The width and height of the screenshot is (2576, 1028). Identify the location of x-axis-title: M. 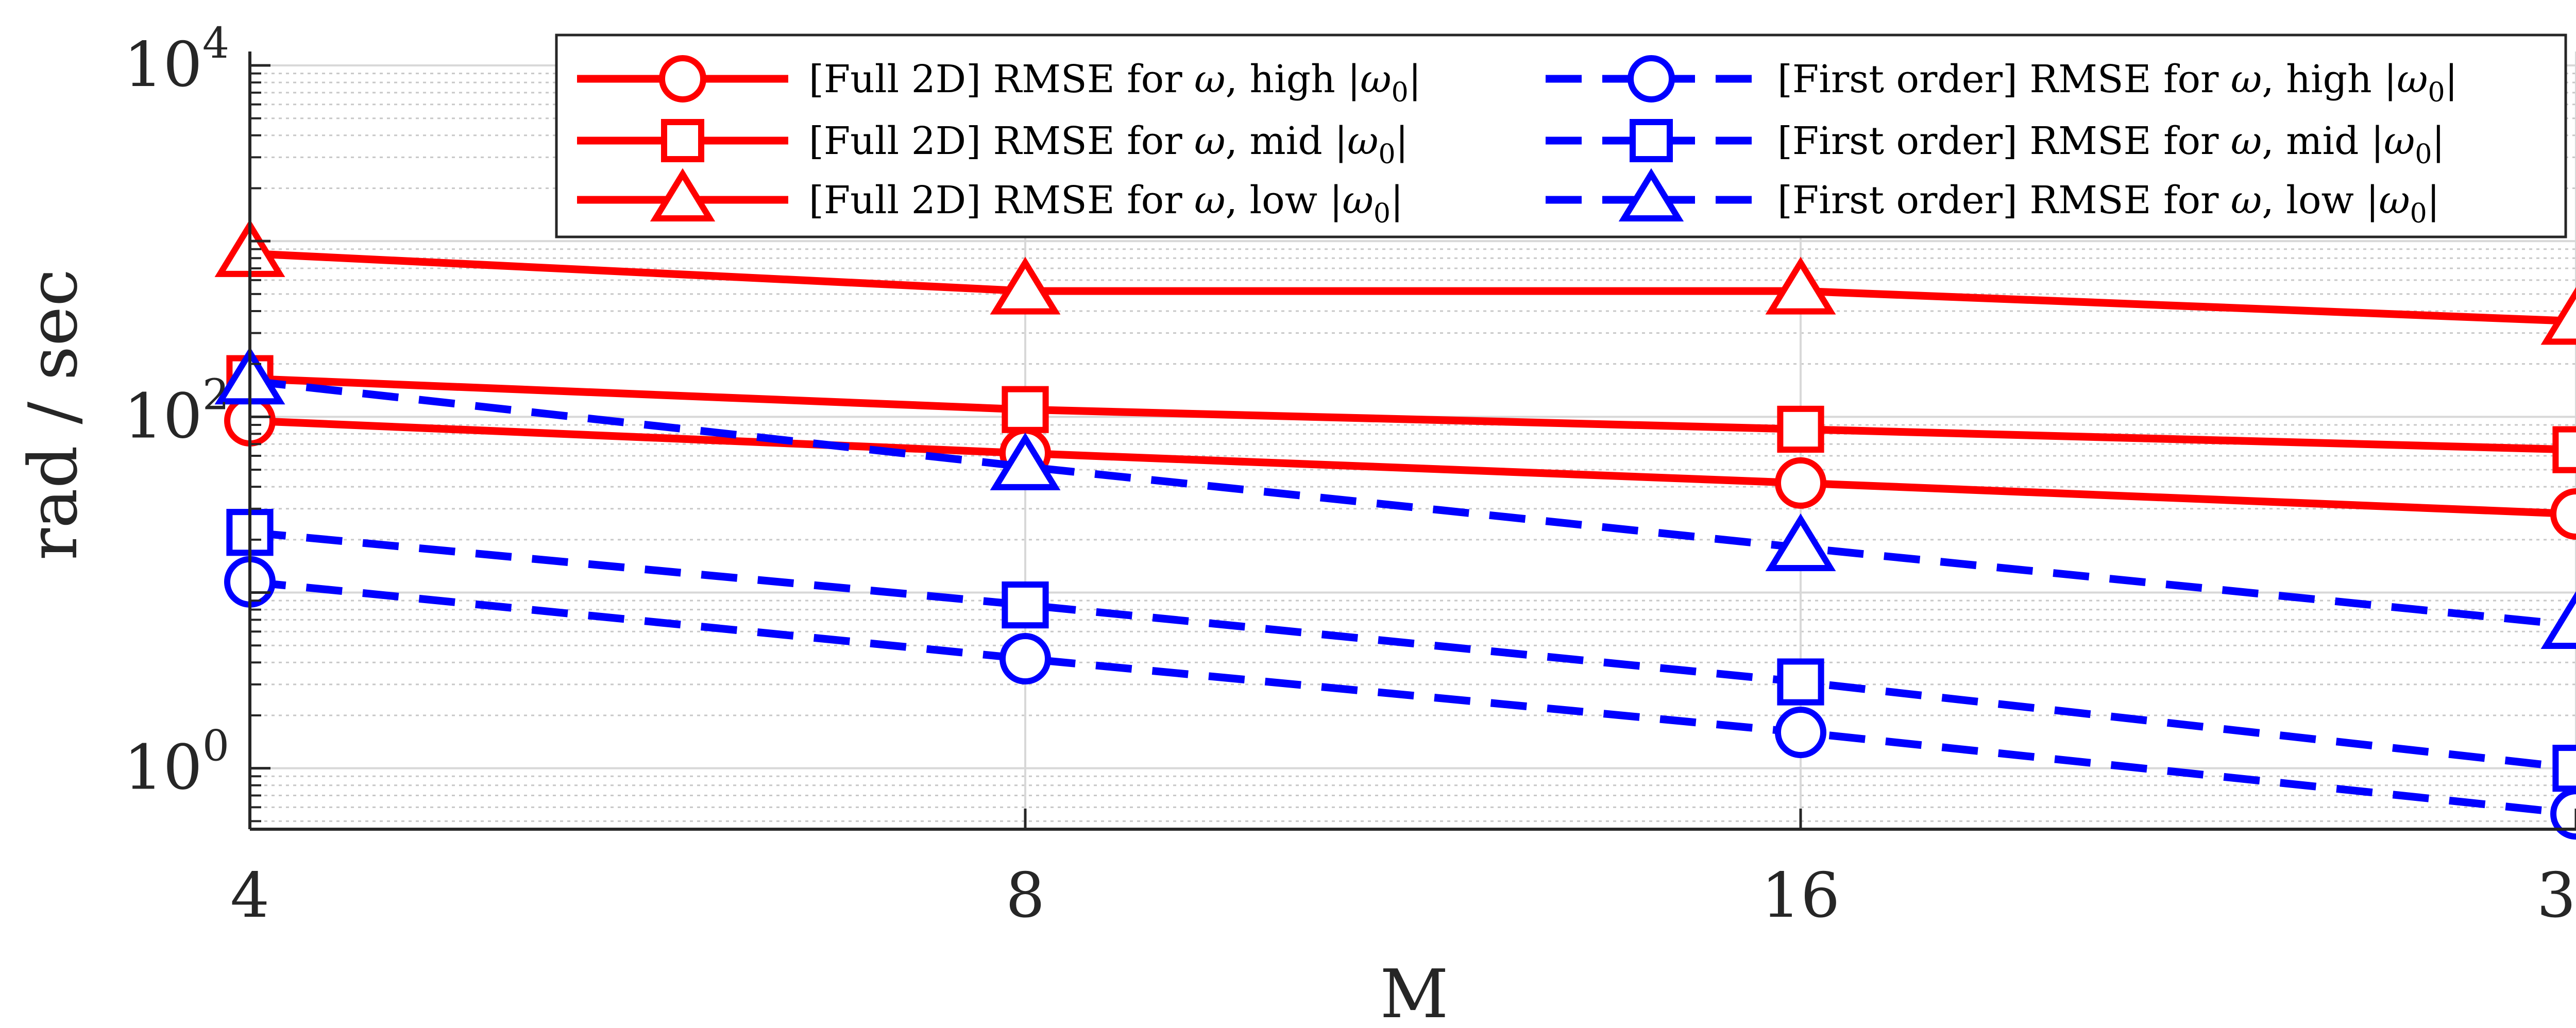
(1414, 991).